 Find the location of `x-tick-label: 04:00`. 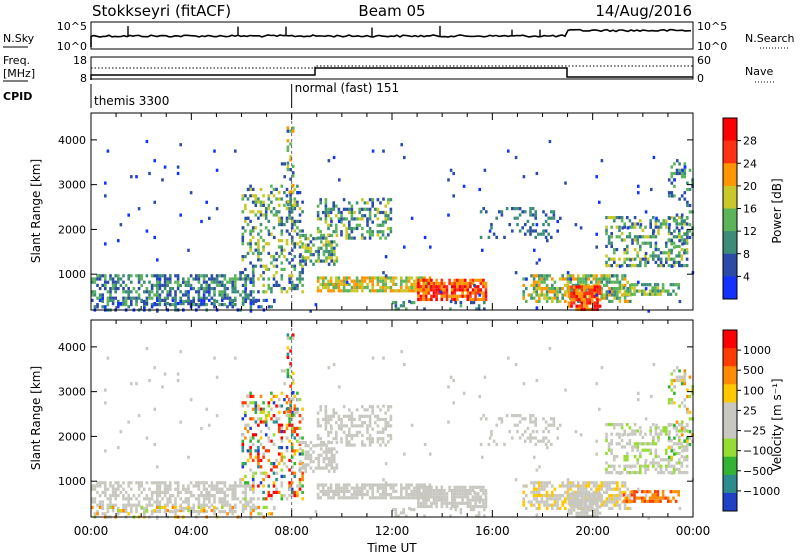

x-tick-label: 04:00 is located at coordinates (191, 531).